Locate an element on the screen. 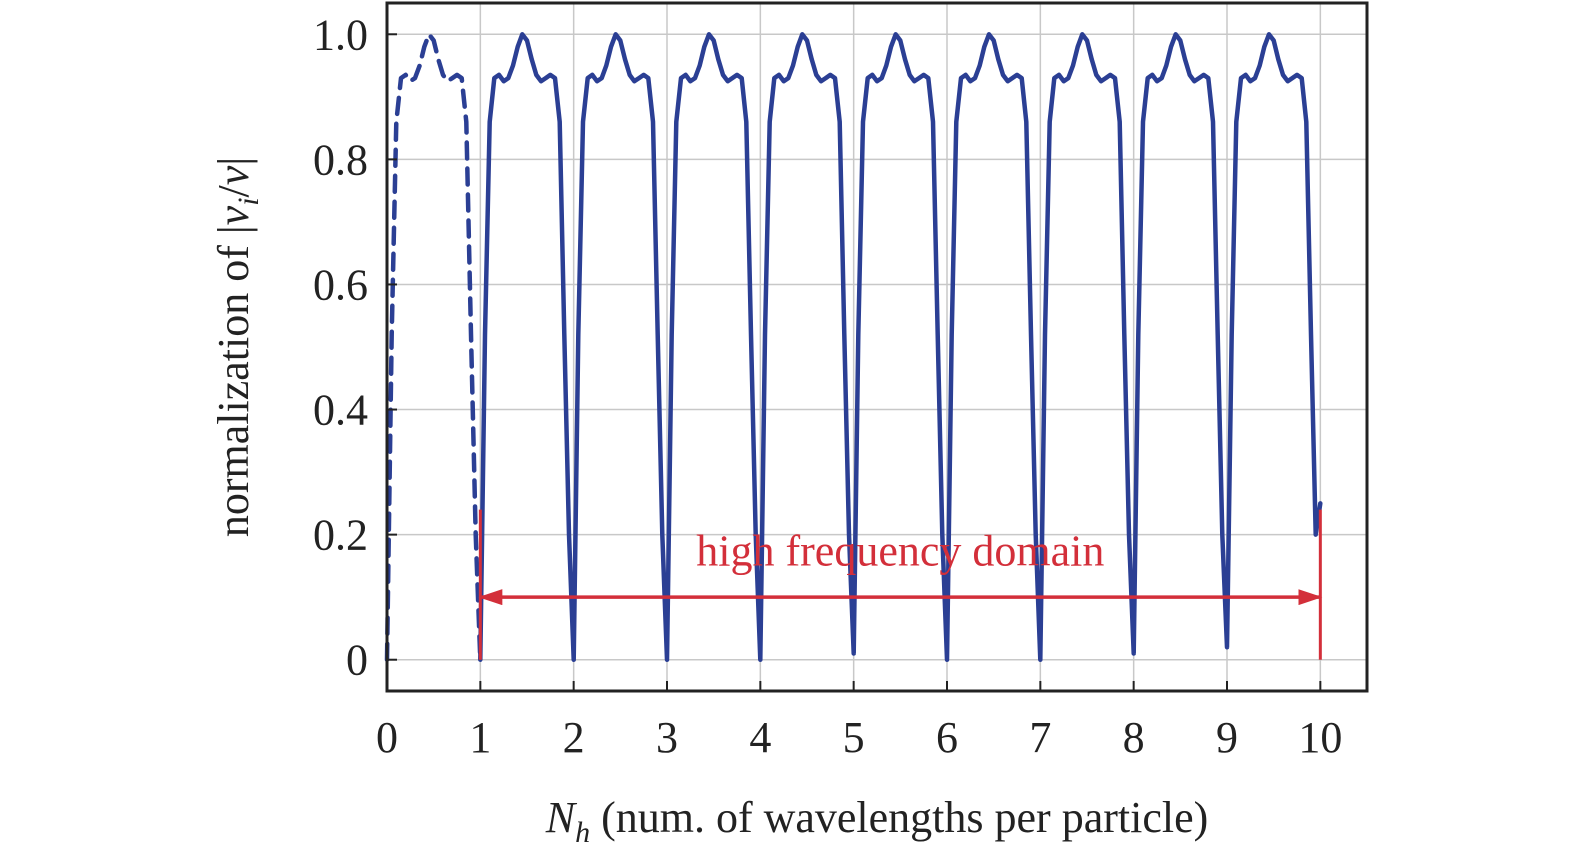 The height and width of the screenshot is (863, 1575). series-line-dashed is located at coordinates (433, 347).